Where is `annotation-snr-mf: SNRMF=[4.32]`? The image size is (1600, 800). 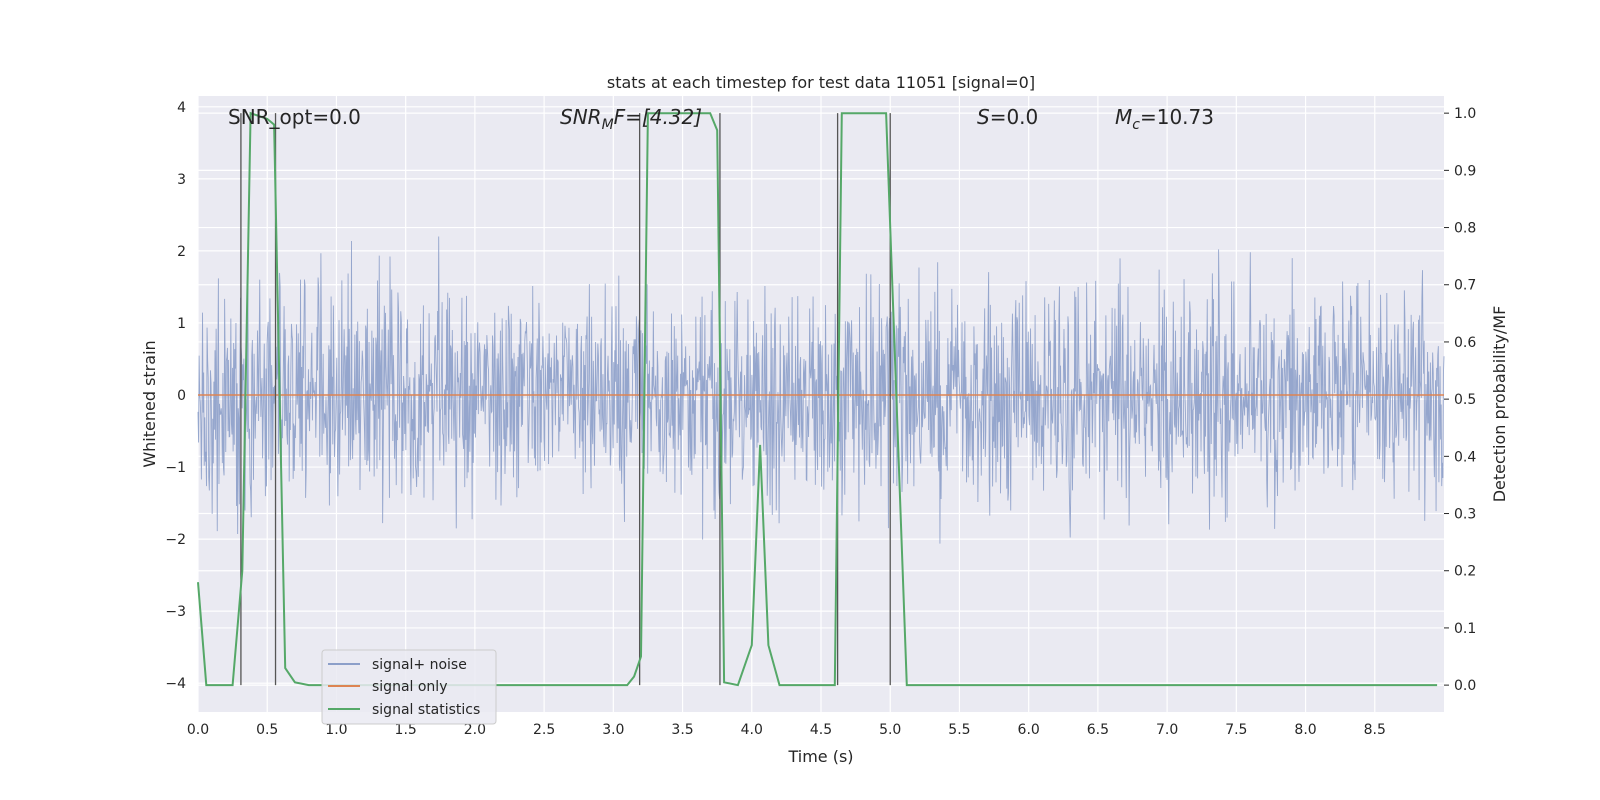
annotation-snr-mf: SNRMF=[4.32] is located at coordinates (631, 119).